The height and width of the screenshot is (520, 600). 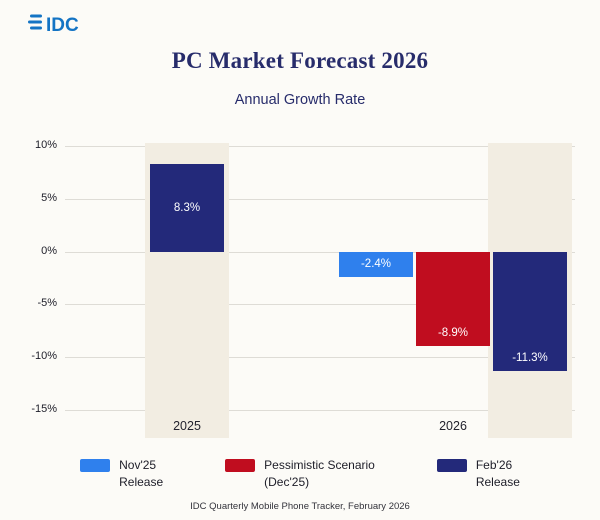 I want to click on legend-label-line1: Nov'25, so click(x=138, y=465).